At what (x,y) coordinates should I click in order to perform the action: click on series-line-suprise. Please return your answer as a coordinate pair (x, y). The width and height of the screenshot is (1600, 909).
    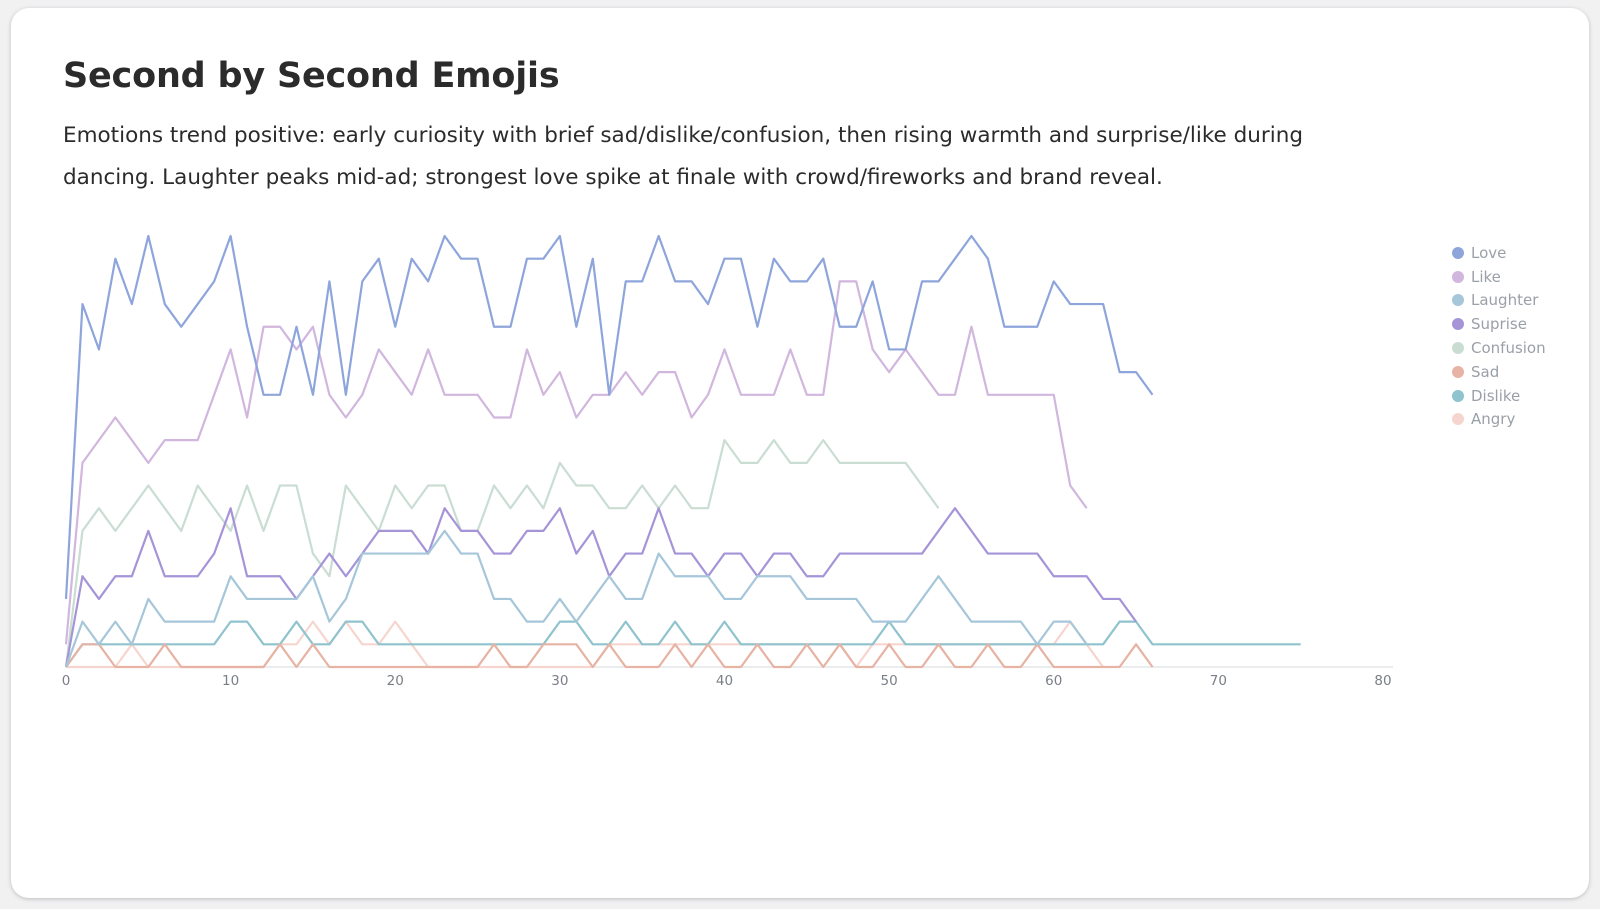
    Looking at the image, I should click on (600, 587).